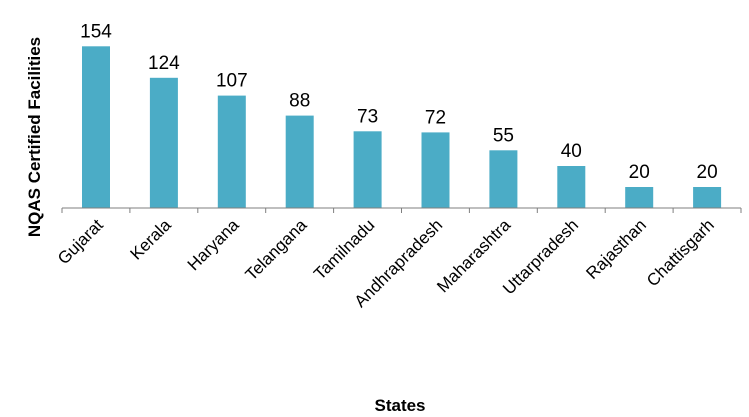  What do you see at coordinates (367, 116) in the screenshot?
I see `data-label: 73` at bounding box center [367, 116].